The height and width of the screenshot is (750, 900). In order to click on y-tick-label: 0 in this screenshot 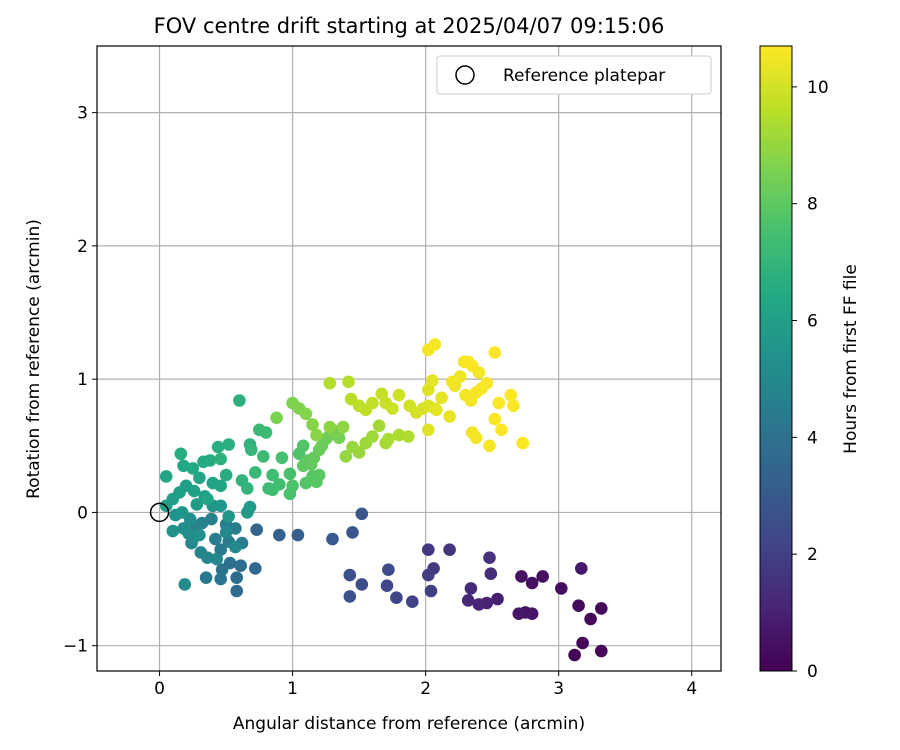, I will do `click(82, 513)`.